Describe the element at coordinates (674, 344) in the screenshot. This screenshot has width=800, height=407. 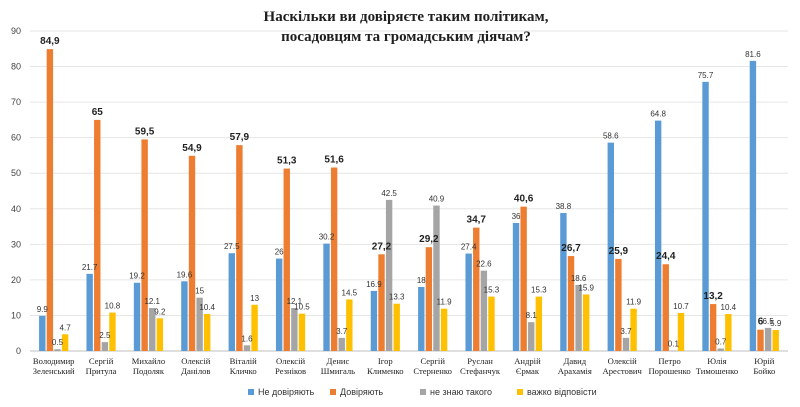
I see `data-label: 0.1` at that location.